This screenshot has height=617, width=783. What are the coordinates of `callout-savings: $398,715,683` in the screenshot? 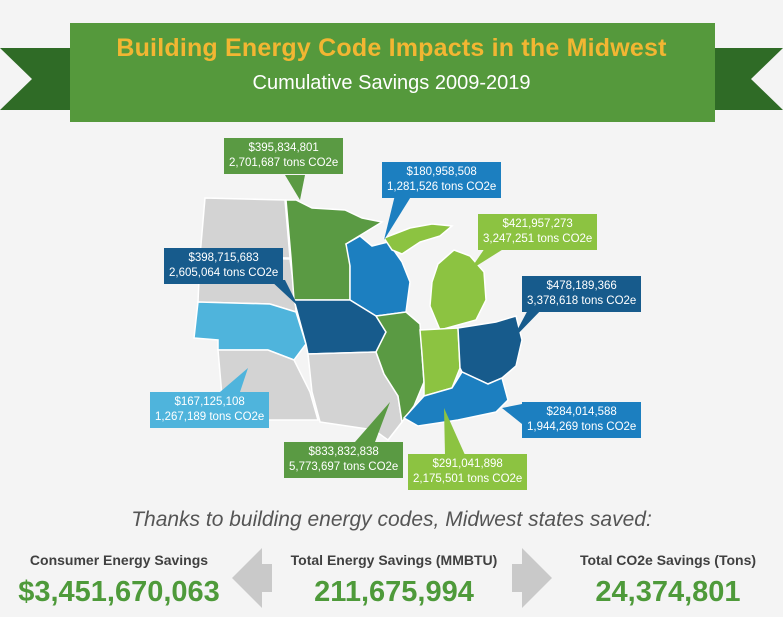 It's located at (223, 258).